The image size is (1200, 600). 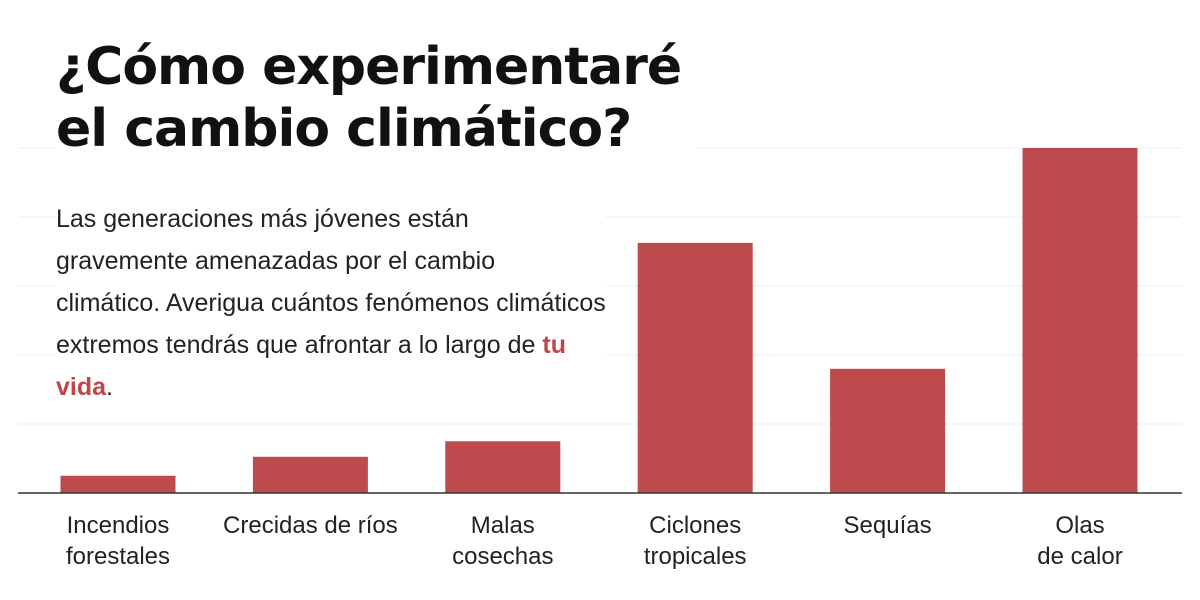 What do you see at coordinates (1080, 541) in the screenshot?
I see `category-label: Olas de calor` at bounding box center [1080, 541].